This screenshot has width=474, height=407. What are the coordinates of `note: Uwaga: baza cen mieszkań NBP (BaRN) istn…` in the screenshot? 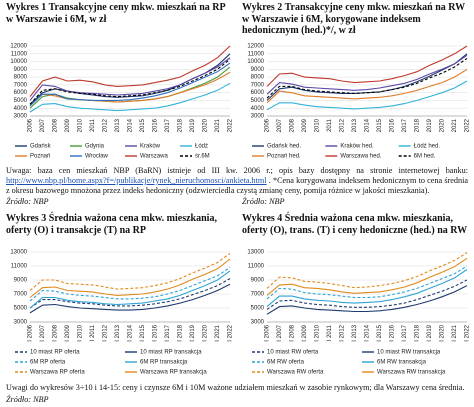 It's located at (237, 181).